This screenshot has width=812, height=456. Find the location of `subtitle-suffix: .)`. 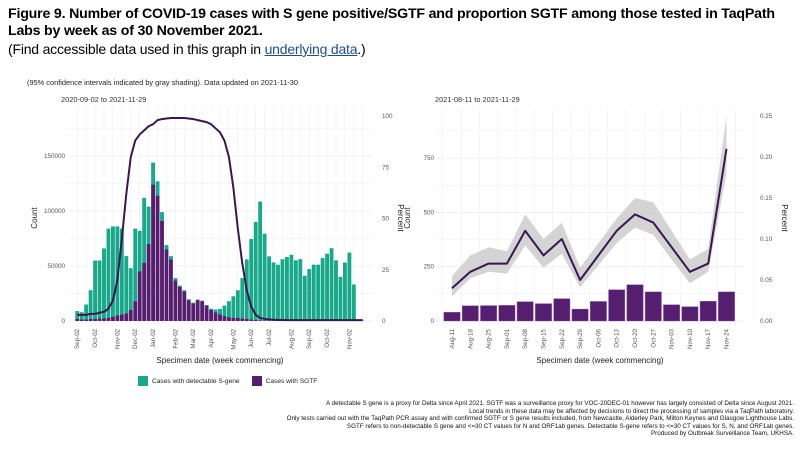

subtitle-suffix: .) is located at coordinates (361, 49).